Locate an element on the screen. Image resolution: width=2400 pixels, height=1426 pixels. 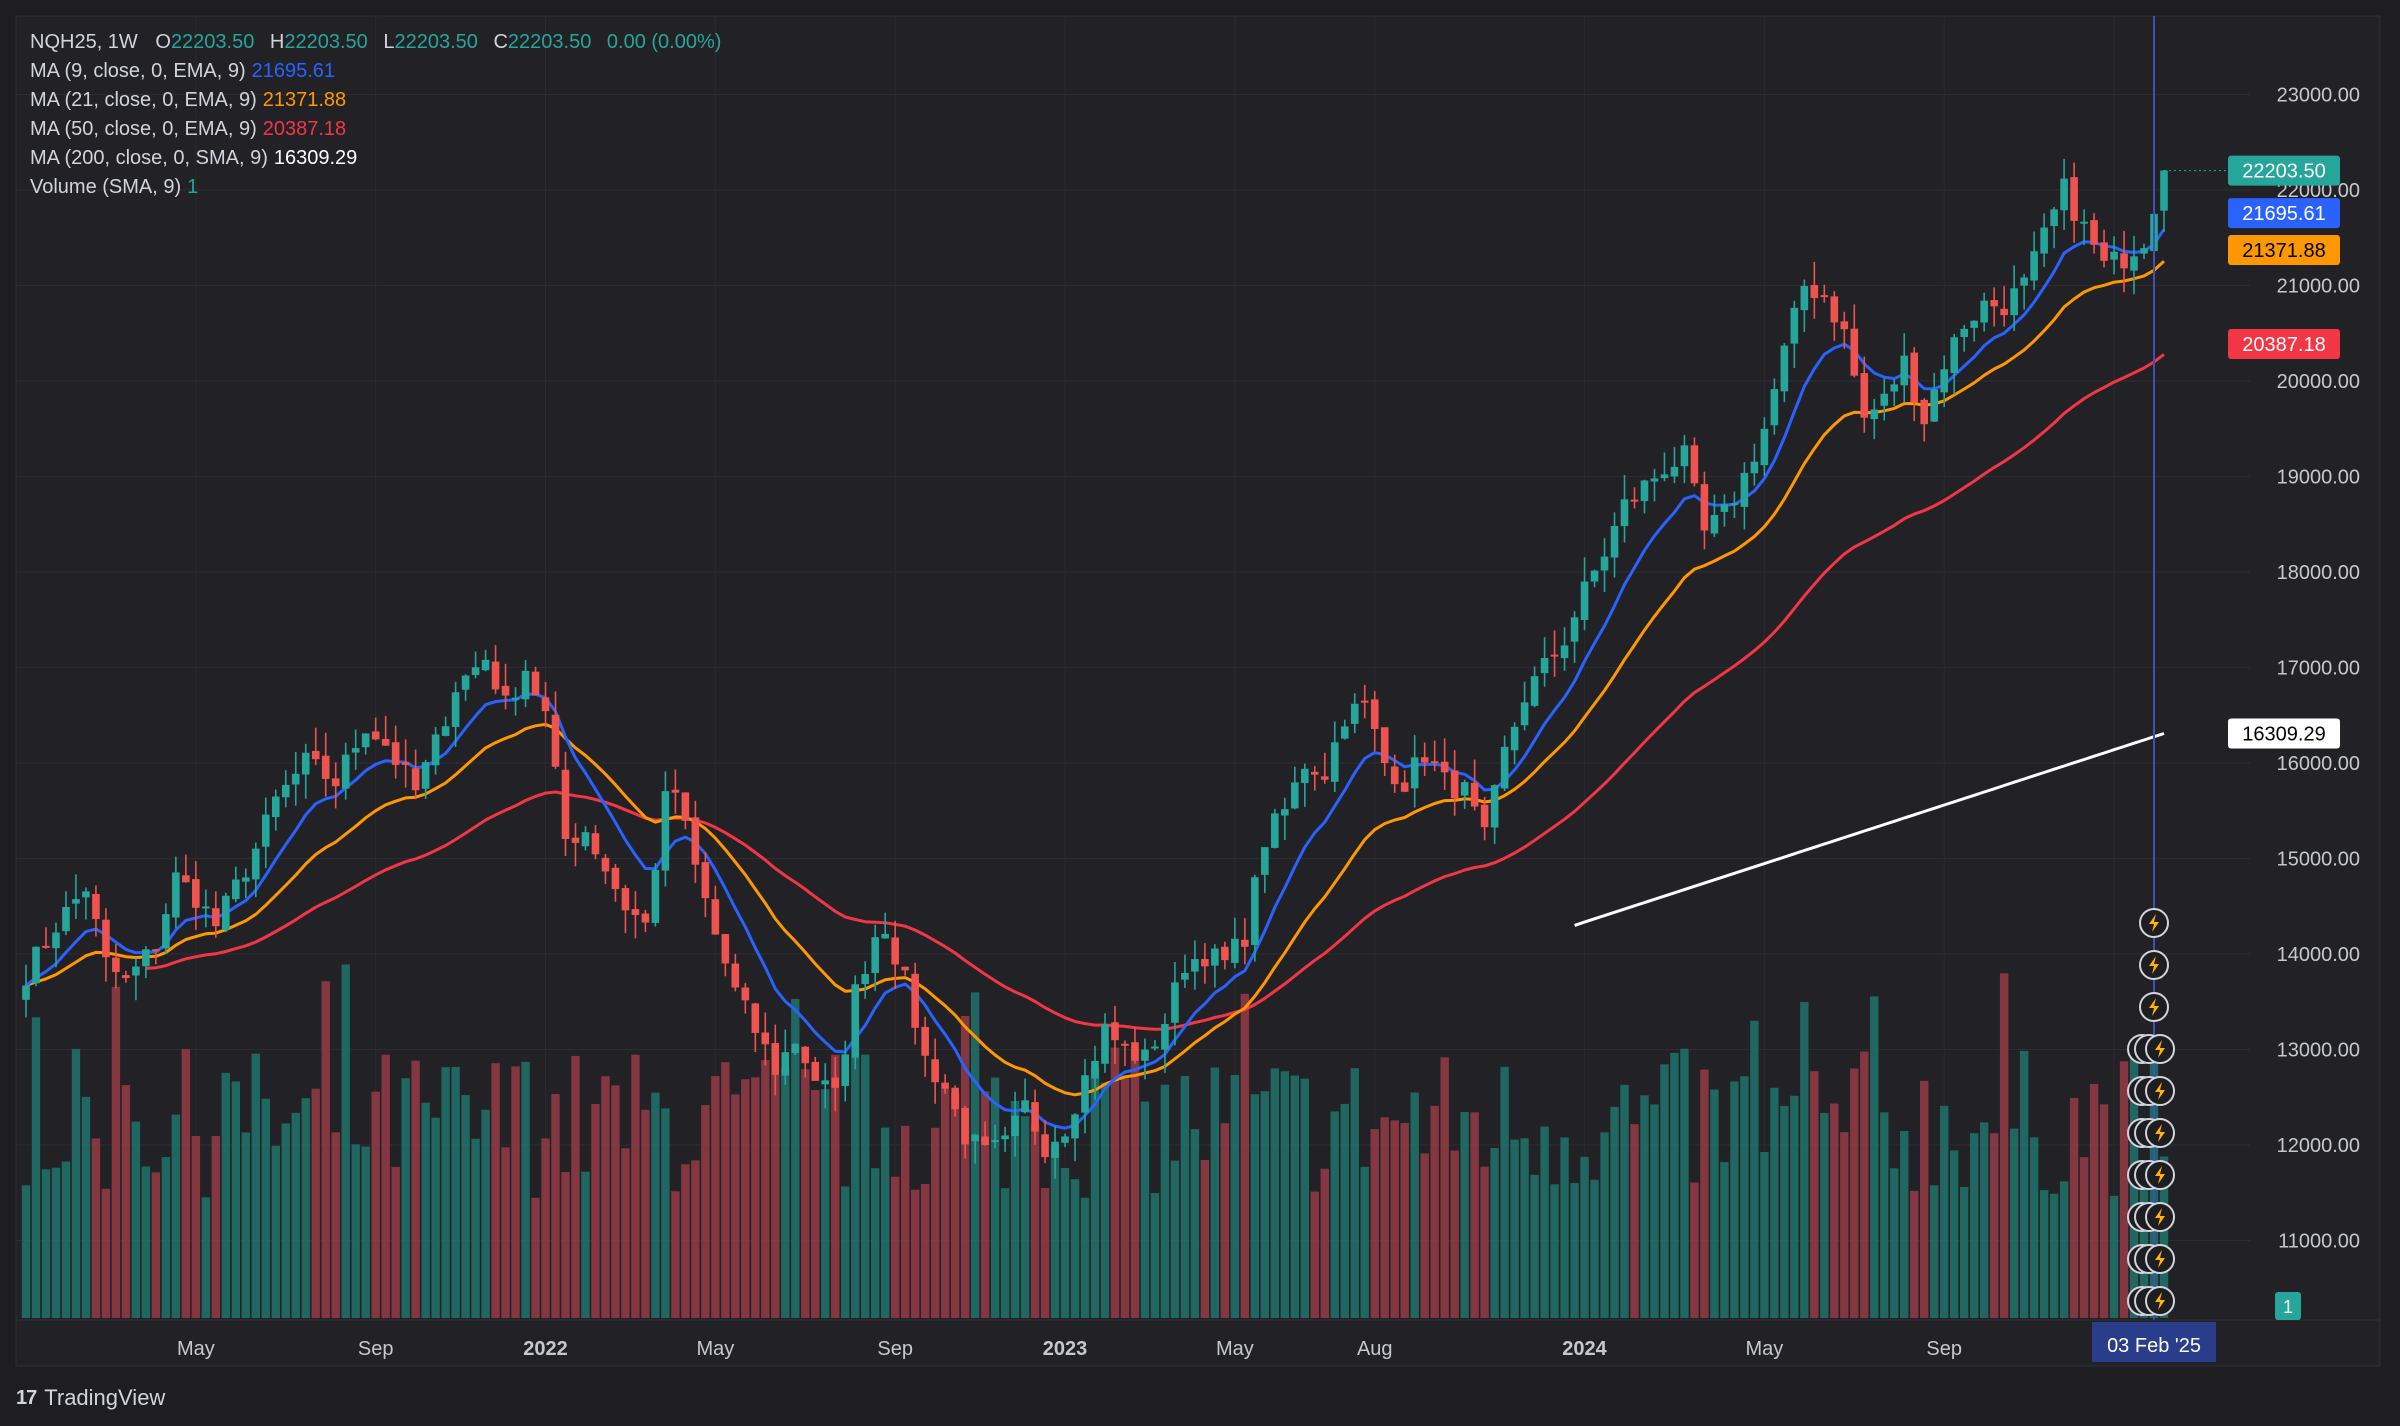
ma200-row: MA (200, close, 0, SMA, 9) 16309.29 is located at coordinates (375, 158).